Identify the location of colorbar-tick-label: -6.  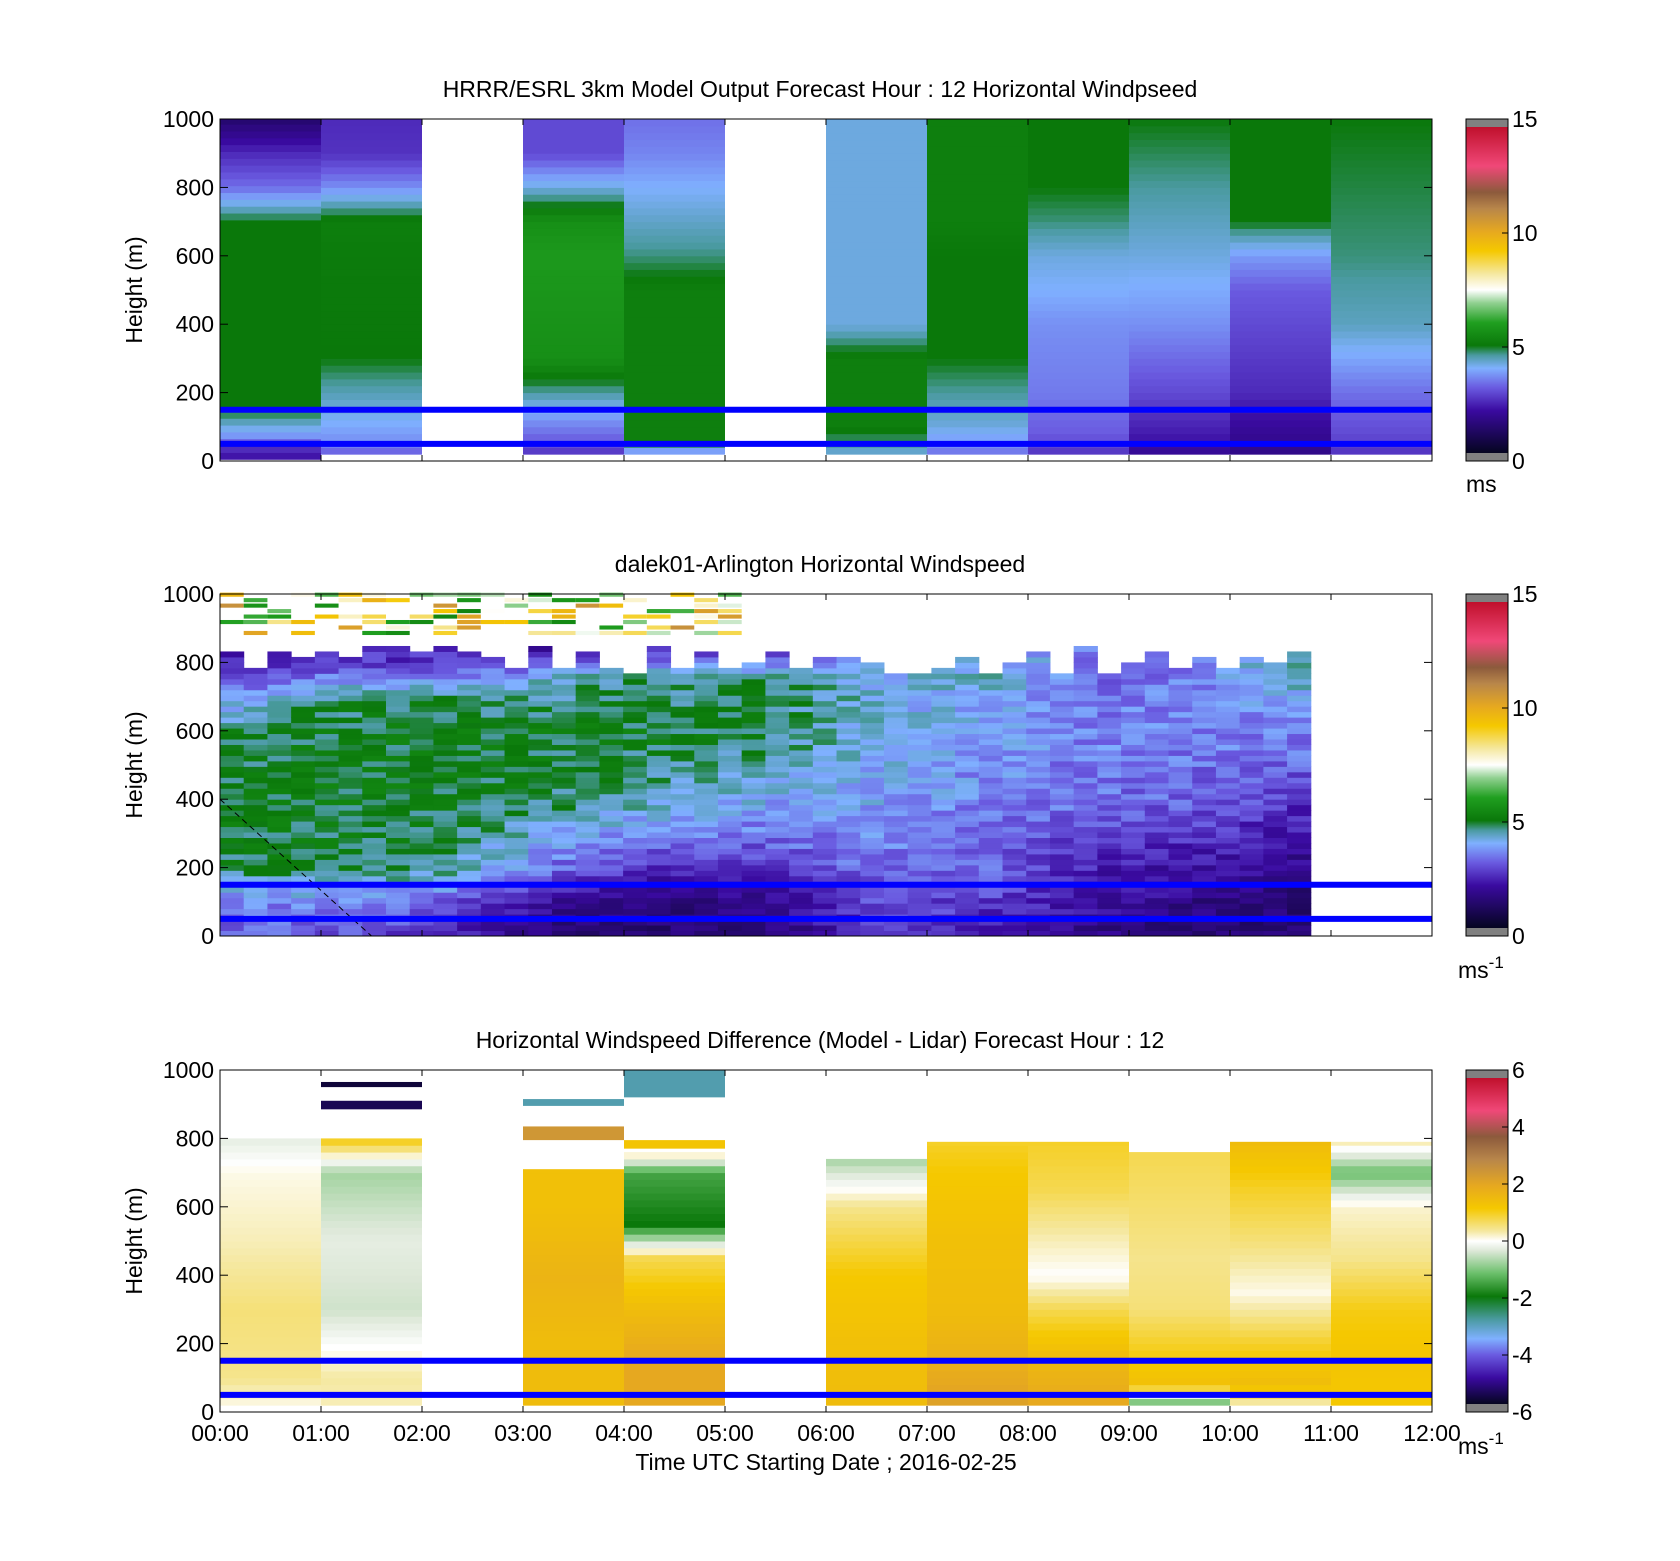
(1522, 1412).